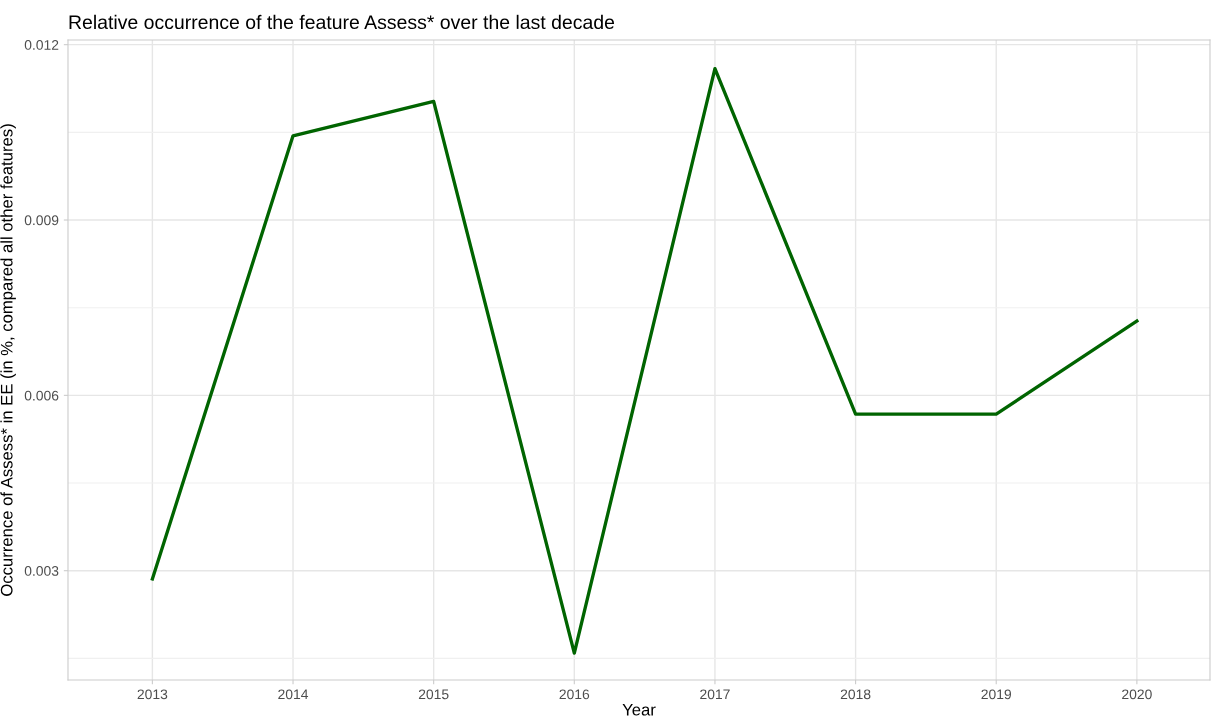 This screenshot has height=722, width=1213. Describe the element at coordinates (855, 694) in the screenshot. I see `x-tick-label: 2018` at that location.